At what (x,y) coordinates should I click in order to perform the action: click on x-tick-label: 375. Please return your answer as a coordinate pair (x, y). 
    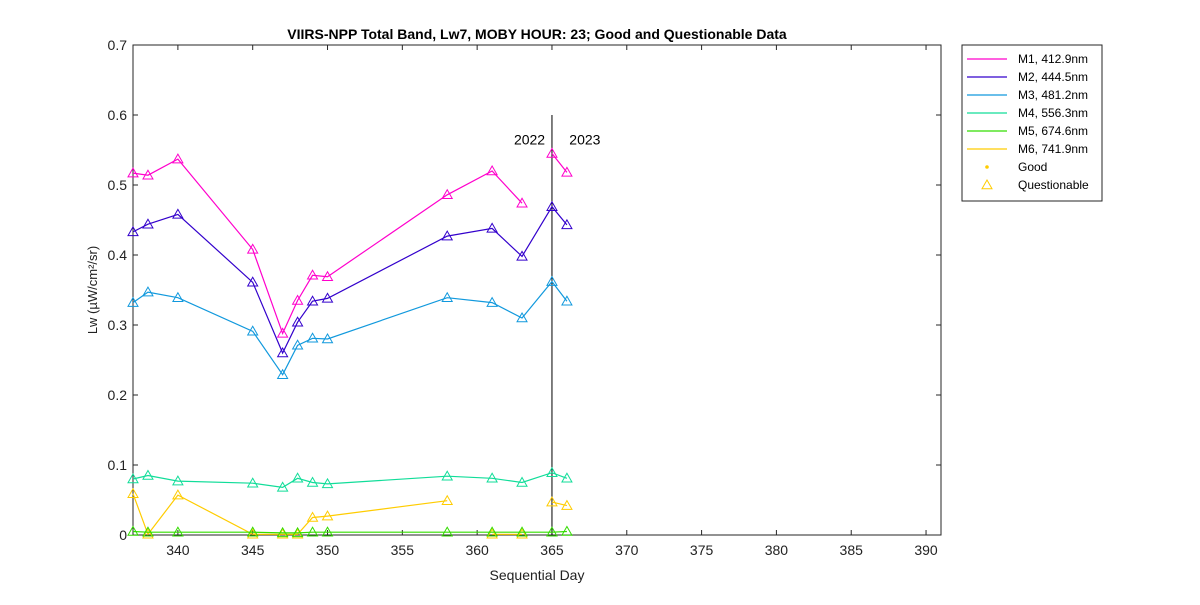
    Looking at the image, I should click on (702, 550).